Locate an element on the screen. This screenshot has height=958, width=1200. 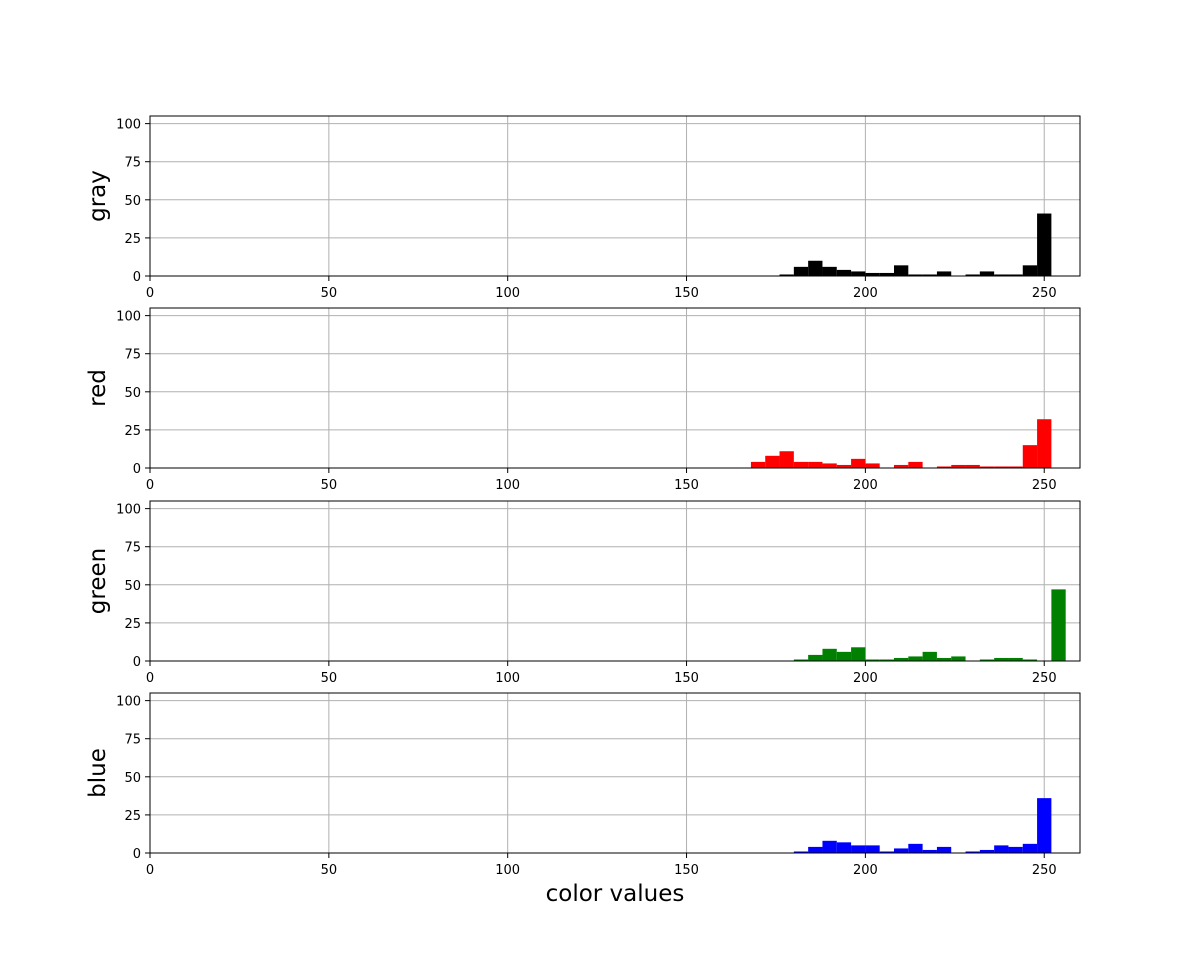
x-axis-label: color values is located at coordinates (615, 894).